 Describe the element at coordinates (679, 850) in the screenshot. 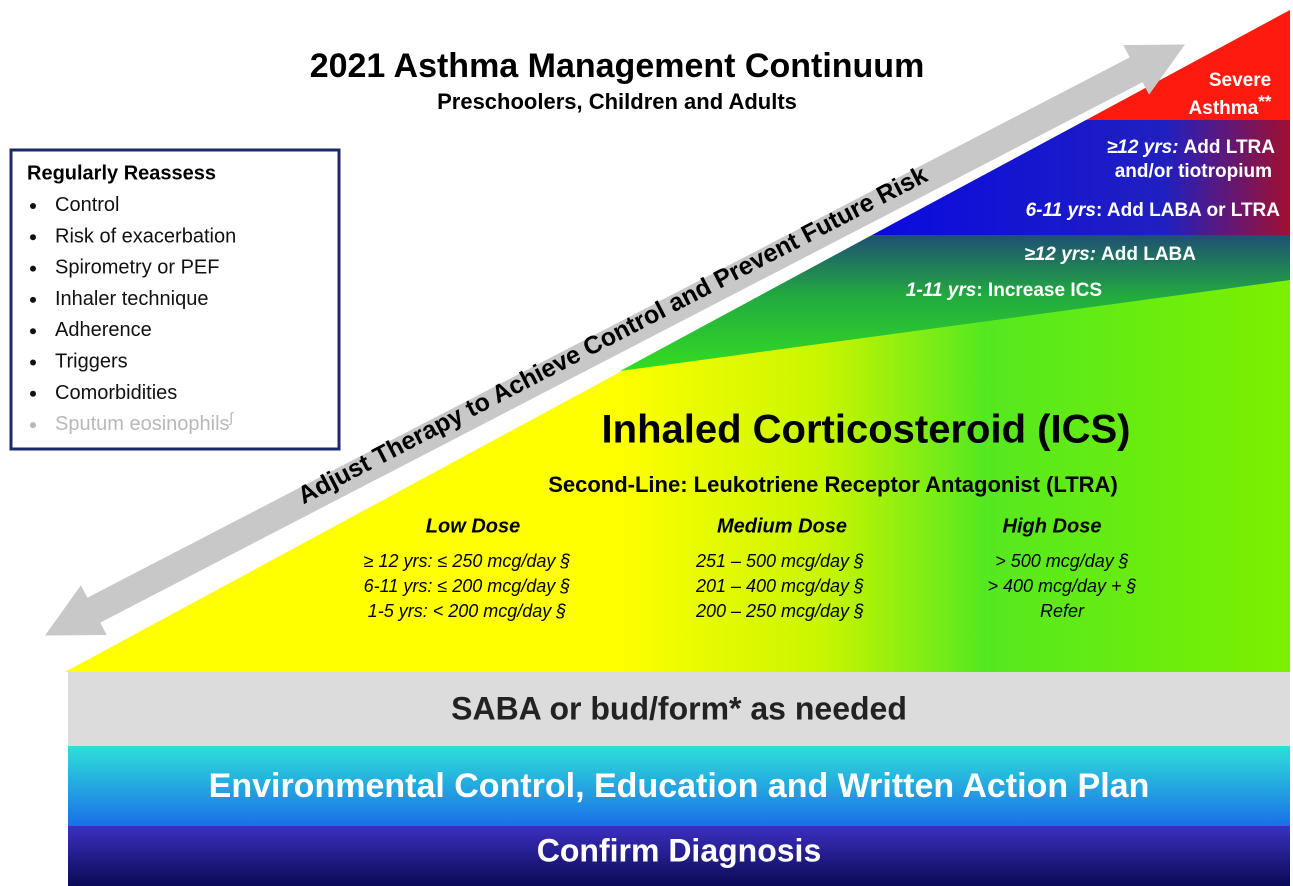

I see `band-label: Confirm Diagnosis` at that location.